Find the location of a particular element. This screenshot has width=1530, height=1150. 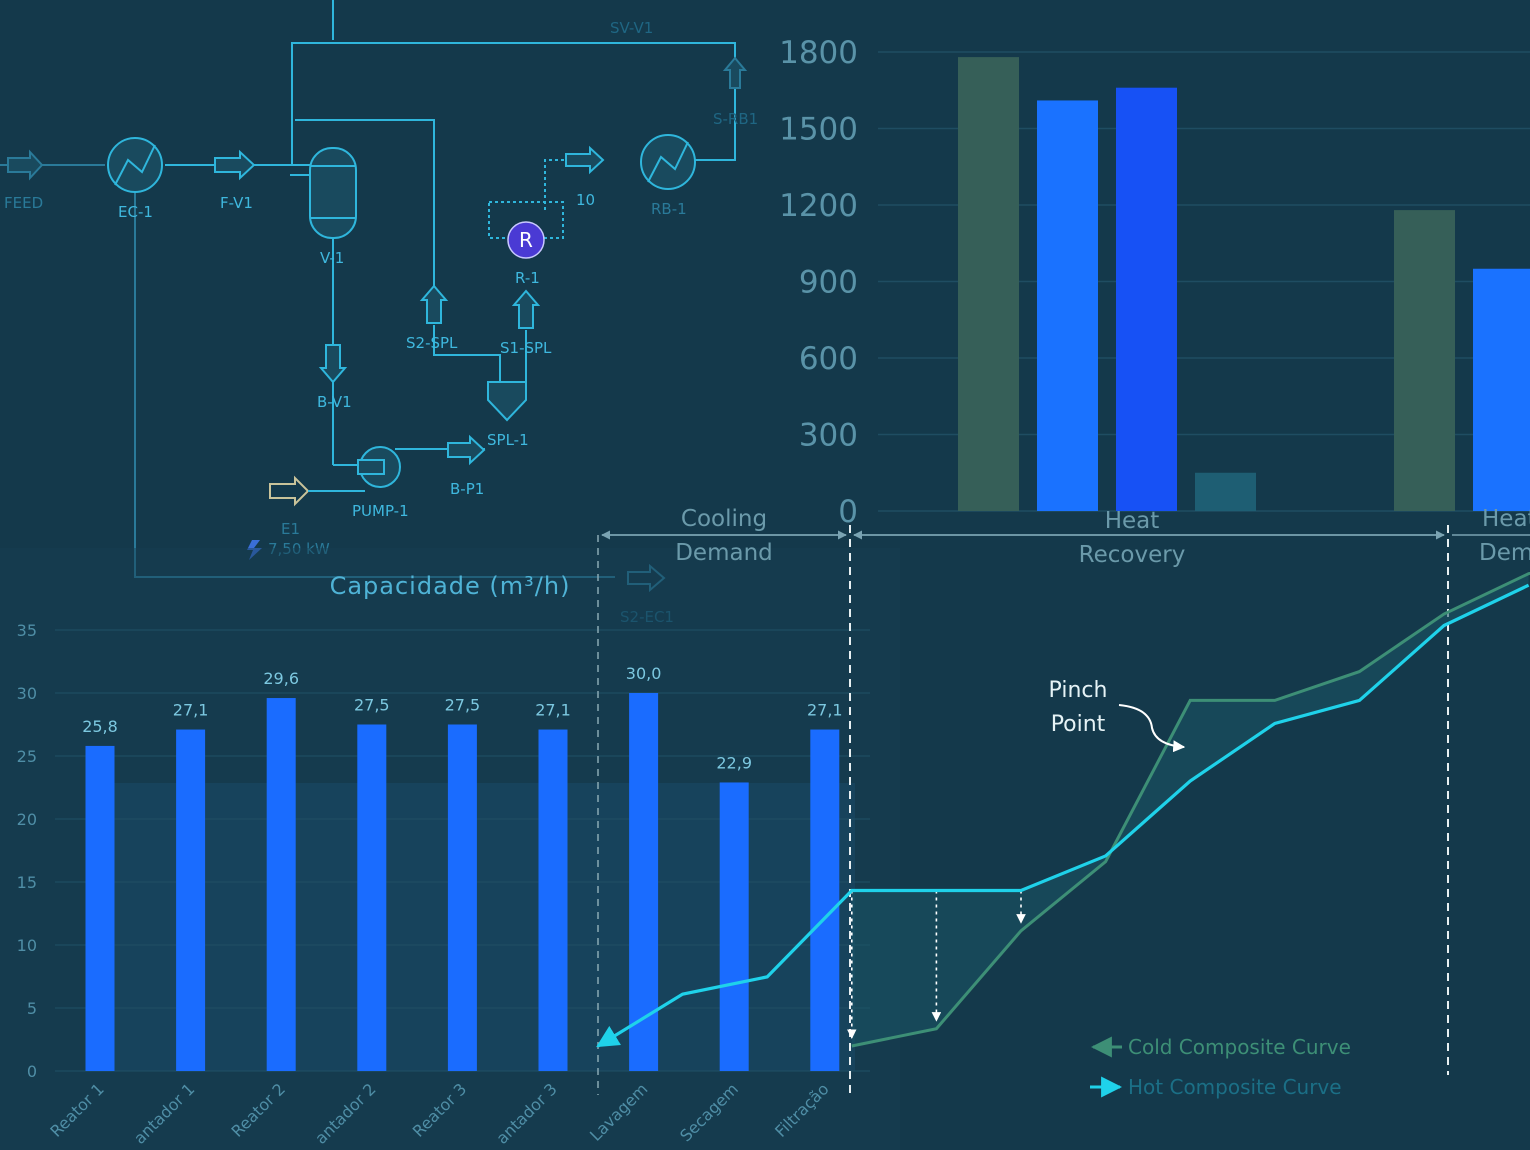

reboiler-rb1 is located at coordinates (668, 162).